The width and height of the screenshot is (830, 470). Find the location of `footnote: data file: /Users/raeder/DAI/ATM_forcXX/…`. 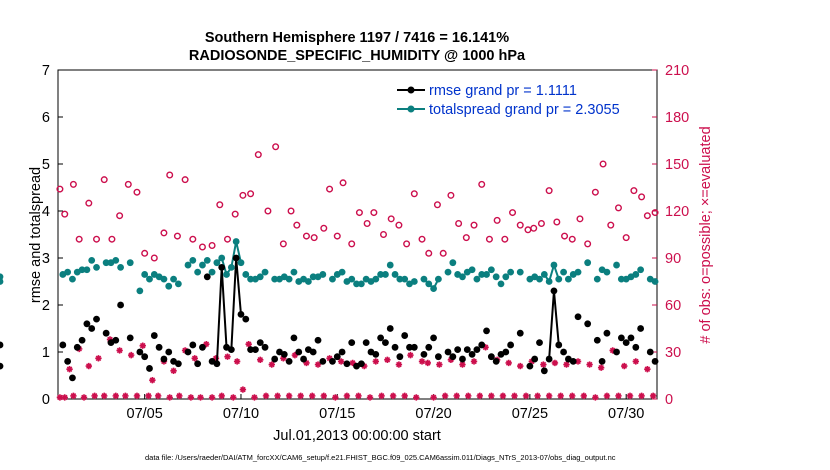

footnote: data file: /Users/raeder/DAI/ATM_forcXX/… is located at coordinates (380, 457).